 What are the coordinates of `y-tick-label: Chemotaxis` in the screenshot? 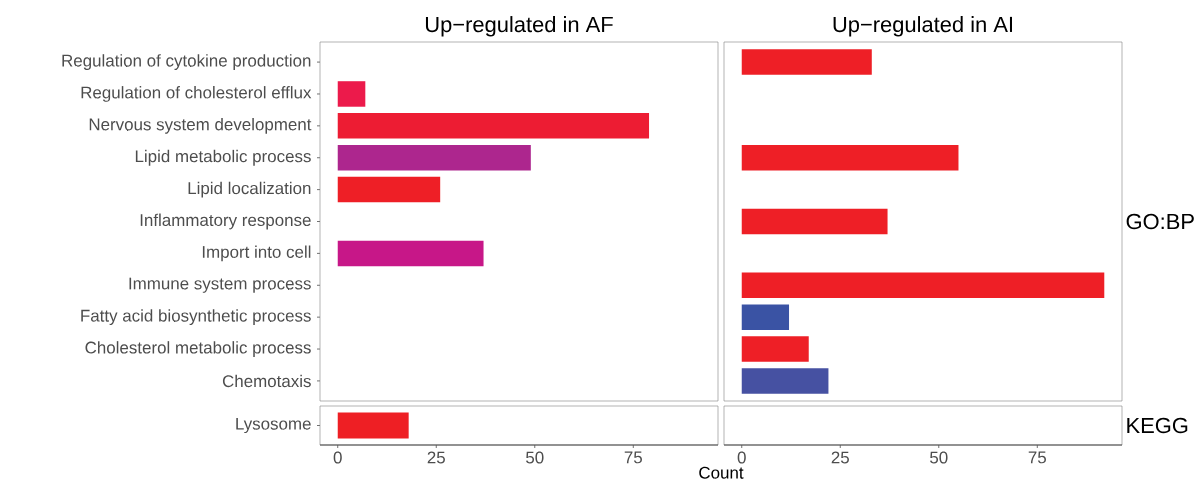 It's located at (266, 381).